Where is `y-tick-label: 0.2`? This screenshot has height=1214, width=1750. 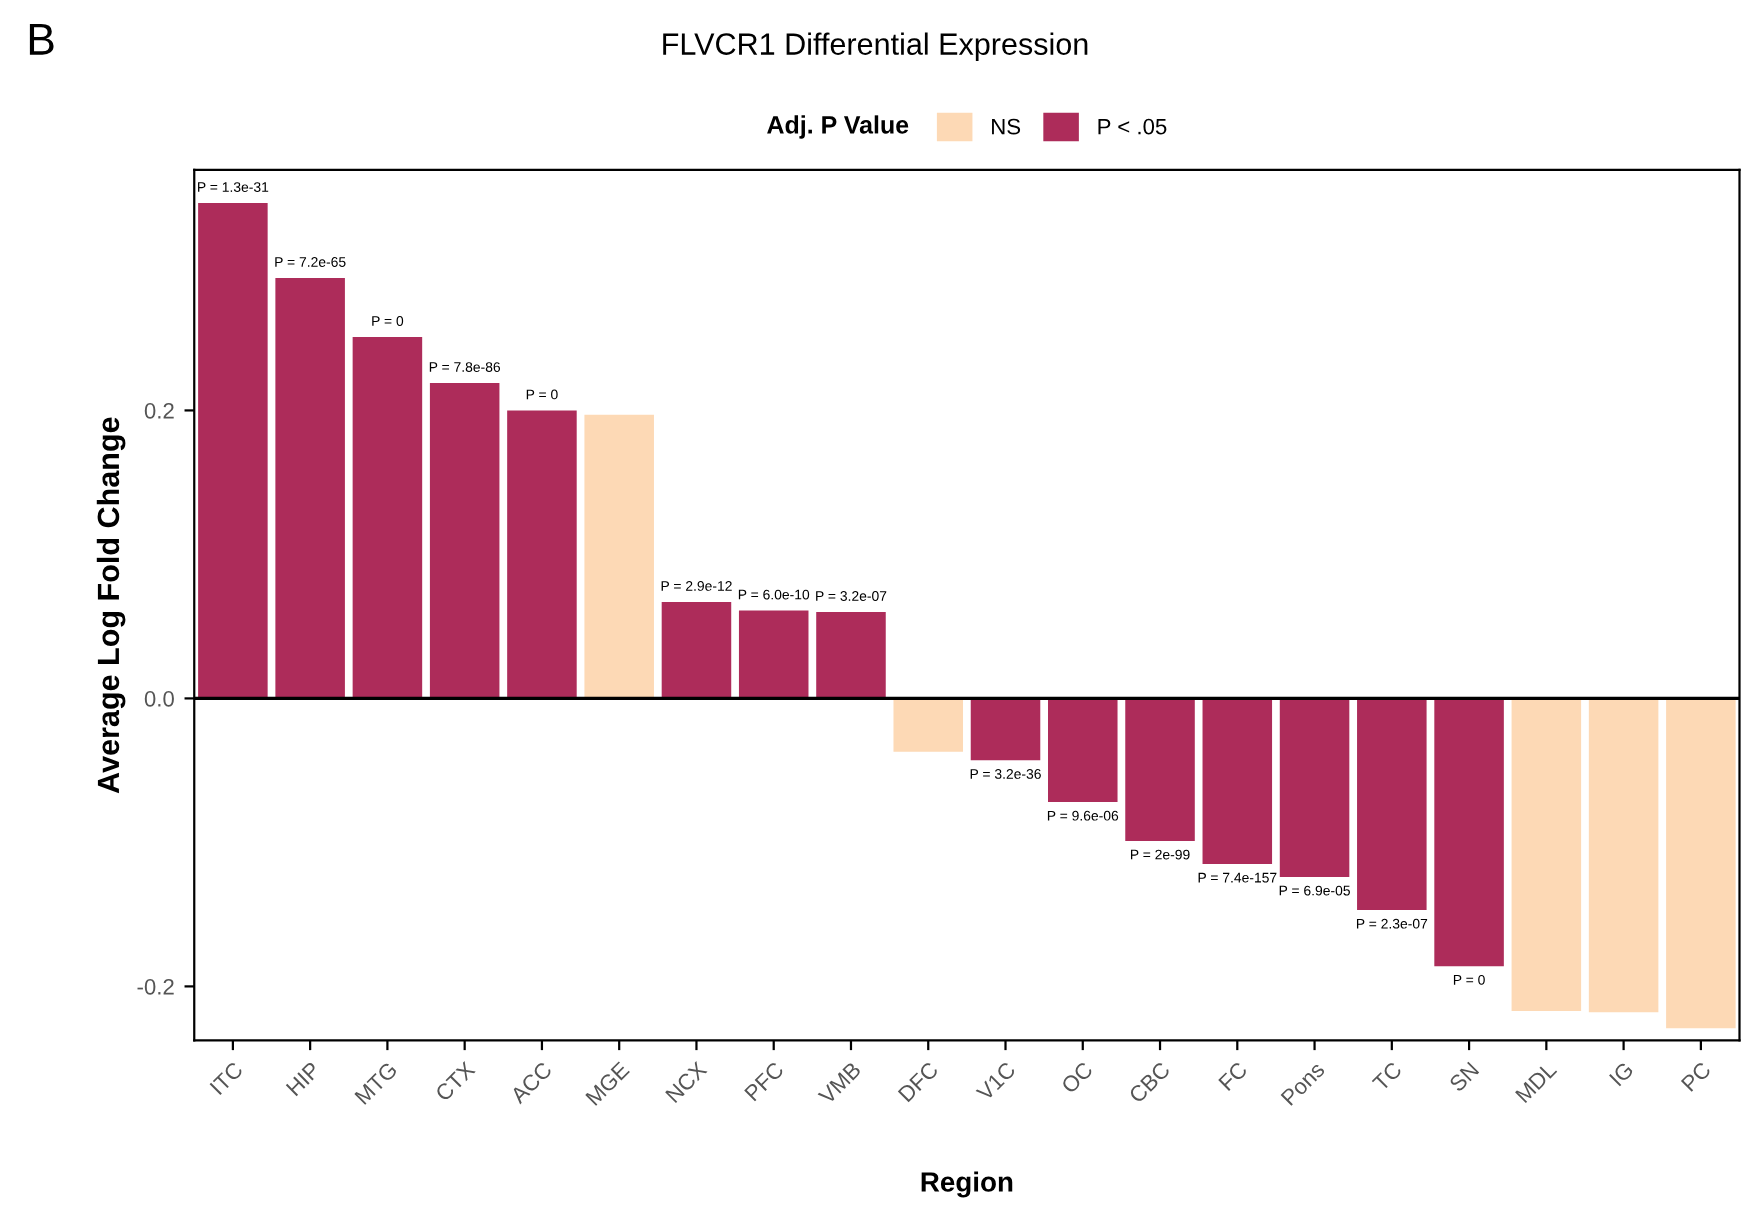 y-tick-label: 0.2 is located at coordinates (159, 410).